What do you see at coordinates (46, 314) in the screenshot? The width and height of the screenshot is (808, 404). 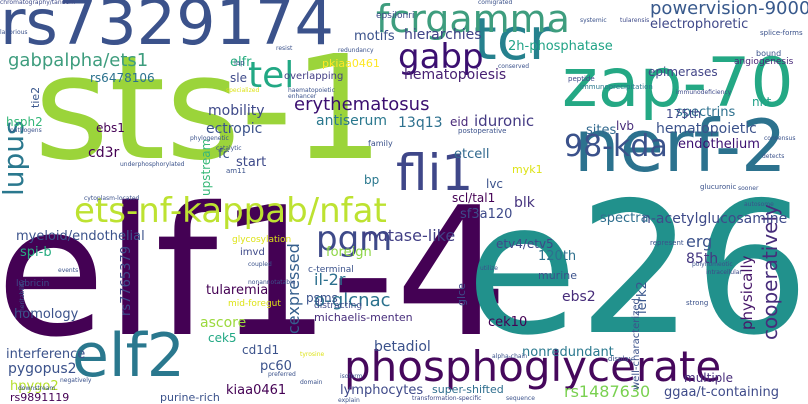 I see `word: homology` at bounding box center [46, 314].